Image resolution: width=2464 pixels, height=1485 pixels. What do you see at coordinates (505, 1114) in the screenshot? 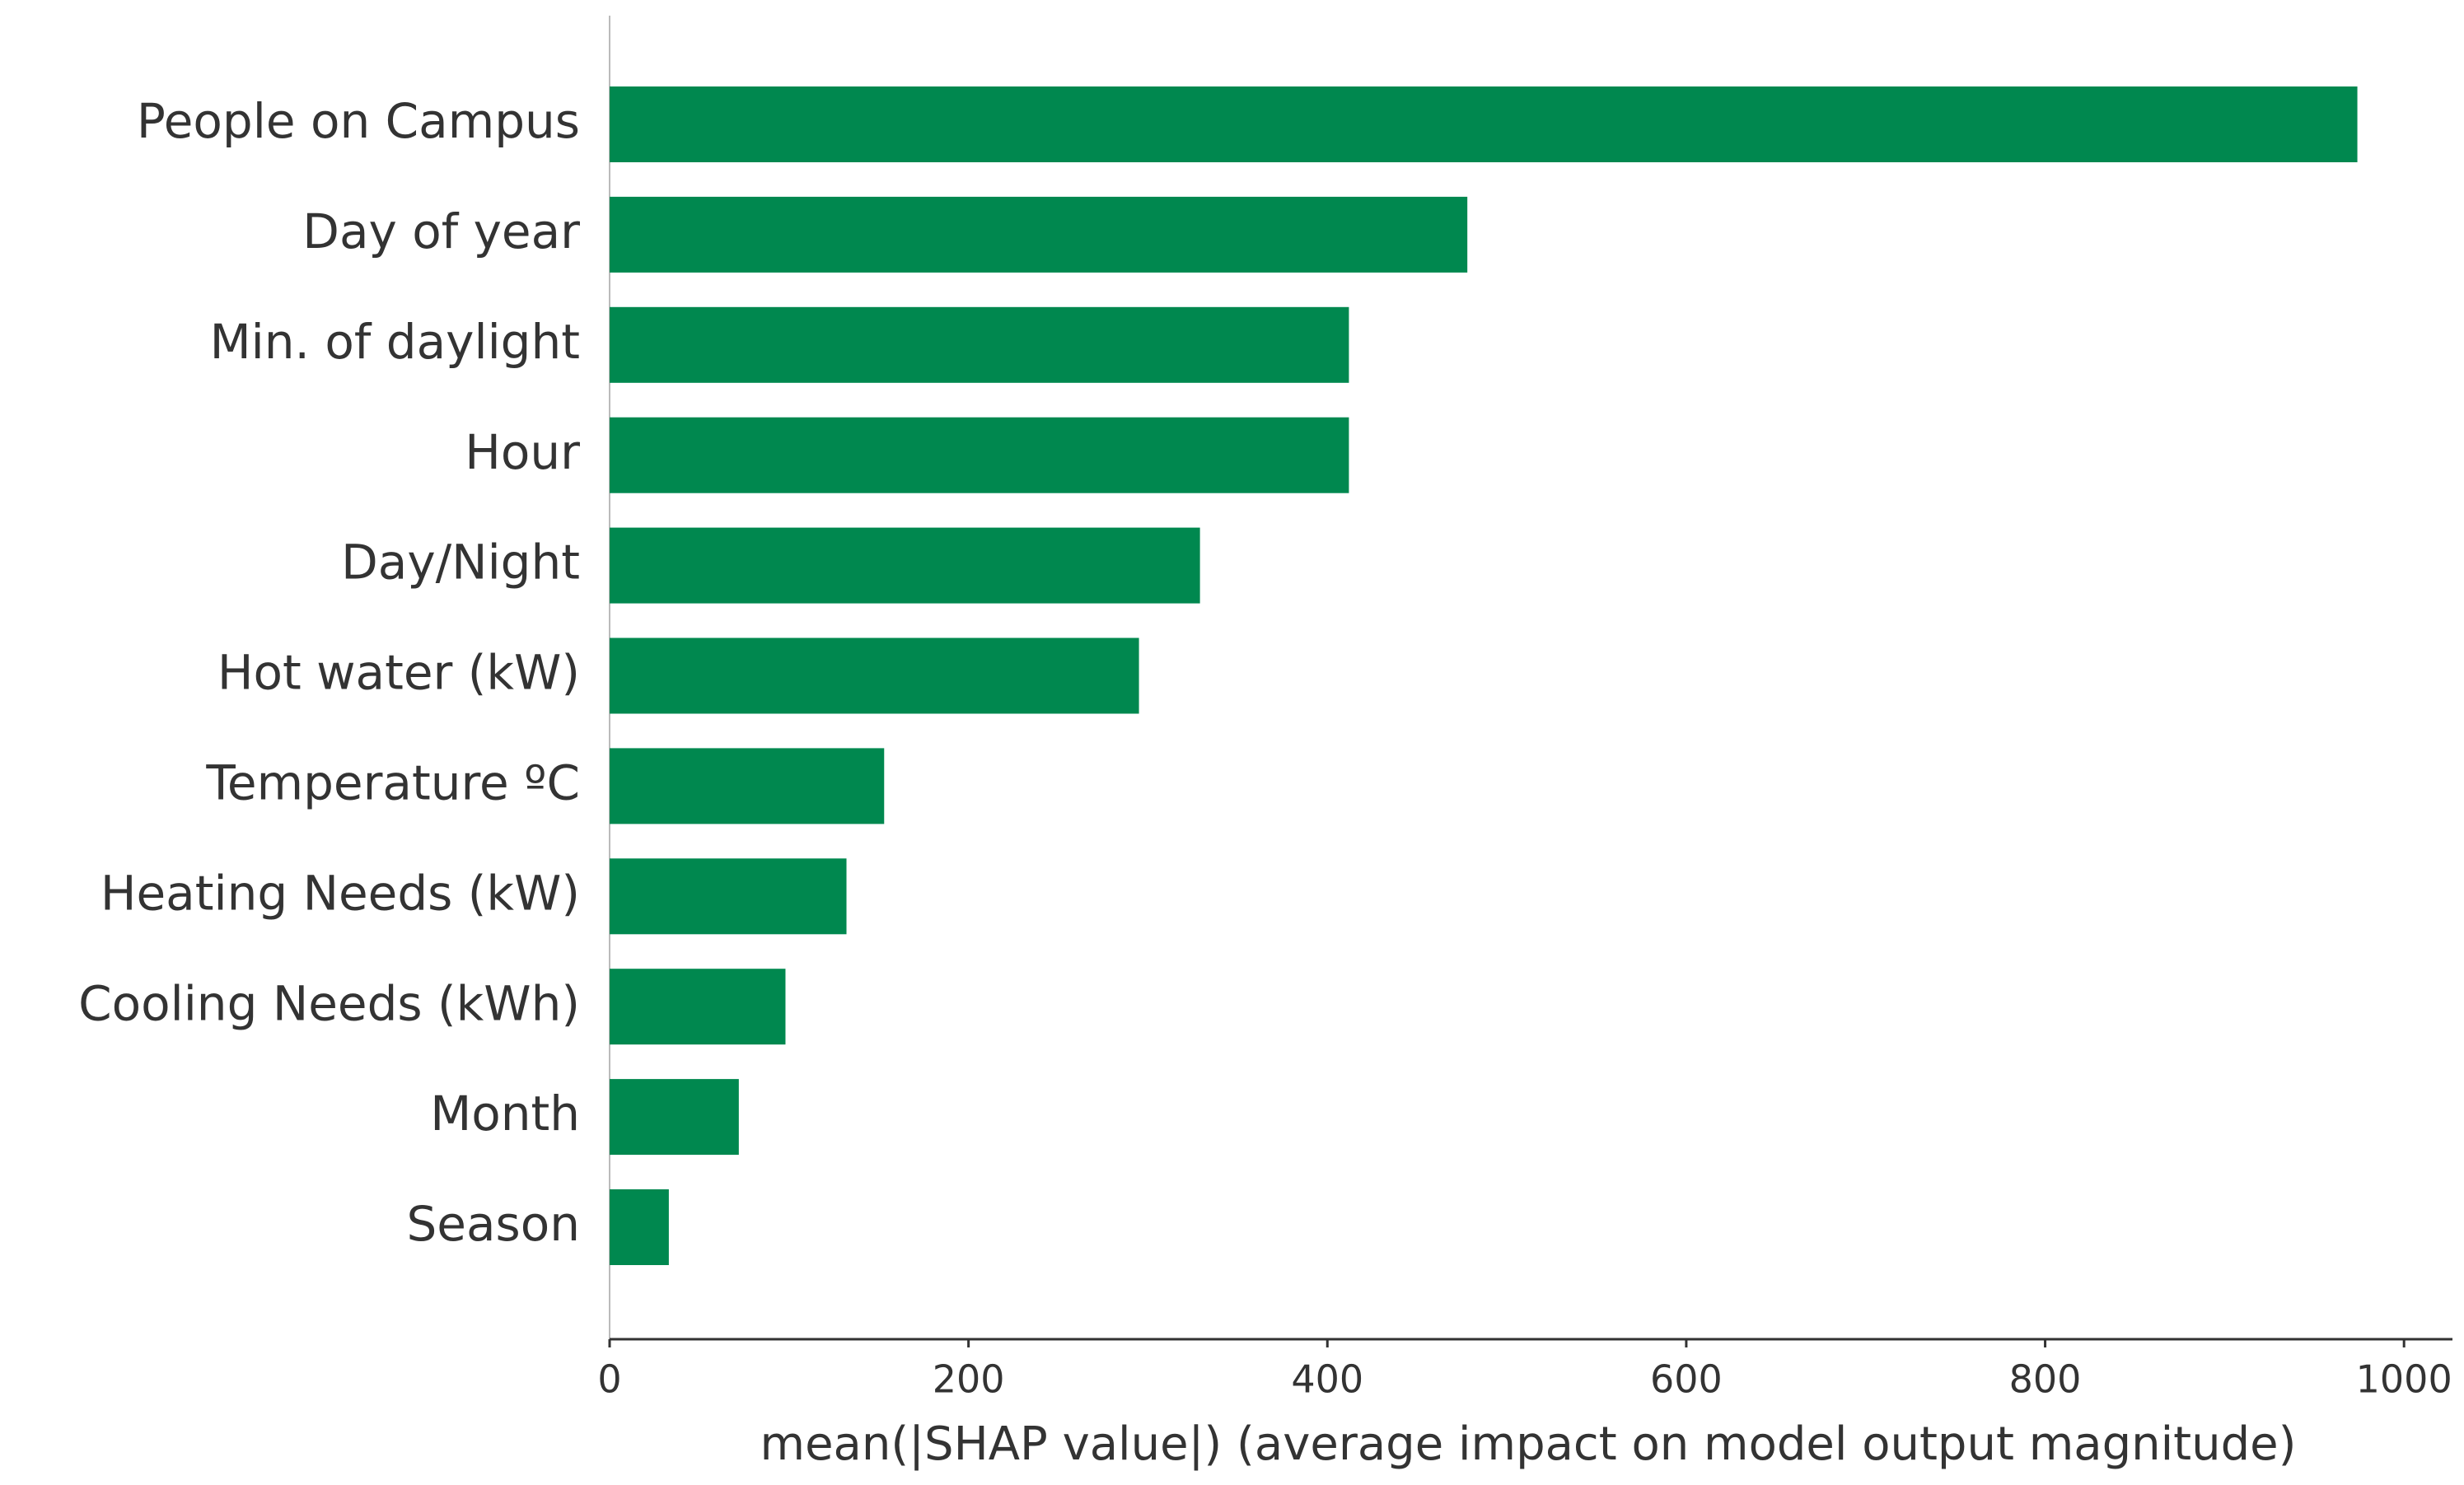
I see `y-tick-label: Month` at bounding box center [505, 1114].